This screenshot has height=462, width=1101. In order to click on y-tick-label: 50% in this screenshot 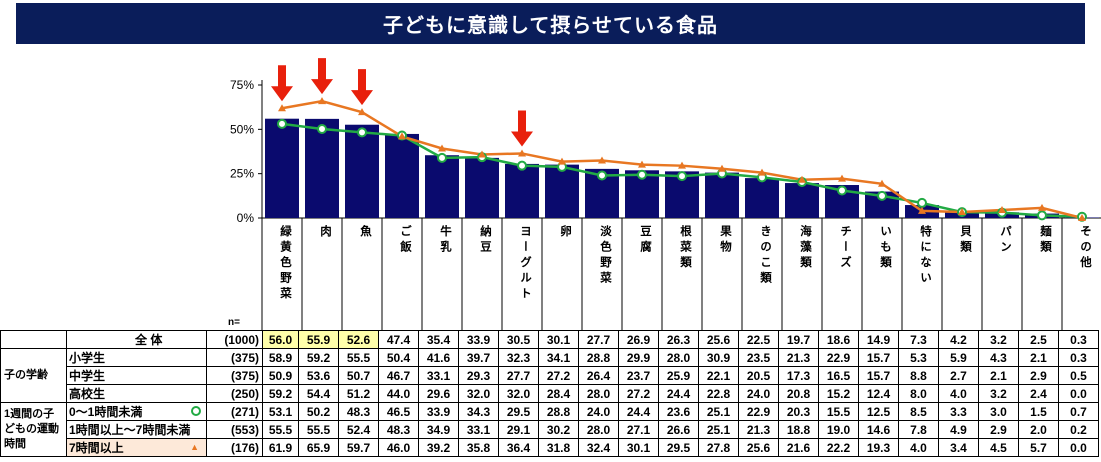, I will do `click(242, 129)`.